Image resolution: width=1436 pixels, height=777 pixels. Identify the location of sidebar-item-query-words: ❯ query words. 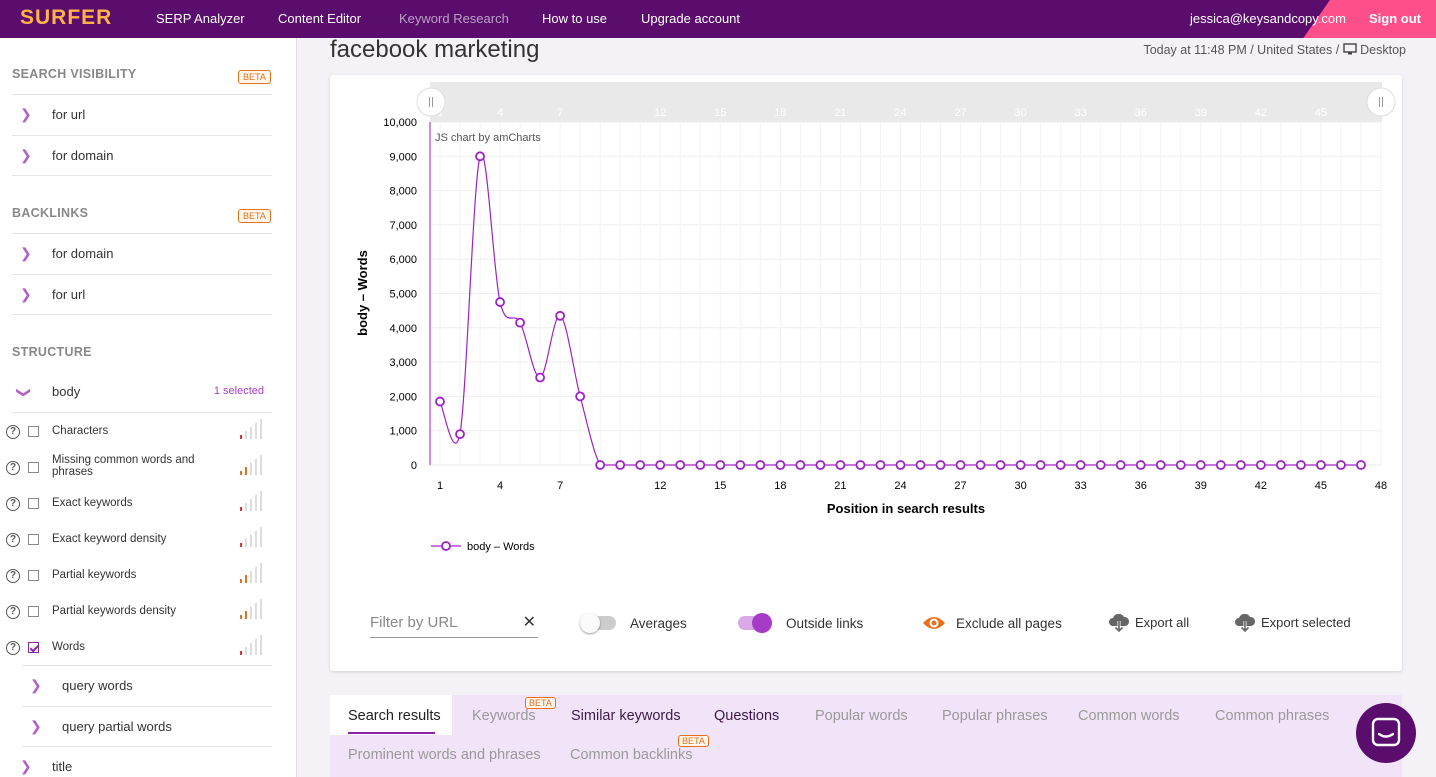
(147, 685).